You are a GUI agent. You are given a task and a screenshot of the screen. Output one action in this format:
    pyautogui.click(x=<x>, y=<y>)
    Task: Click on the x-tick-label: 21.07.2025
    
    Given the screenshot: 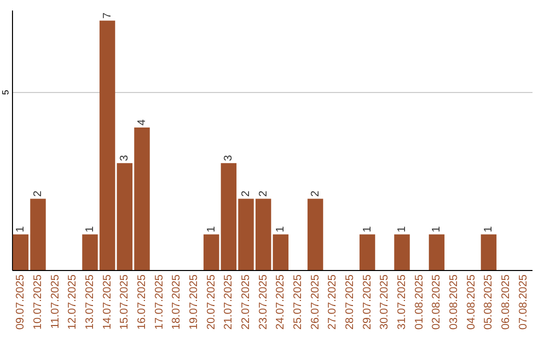 What is the action you would take?
    pyautogui.click(x=228, y=302)
    